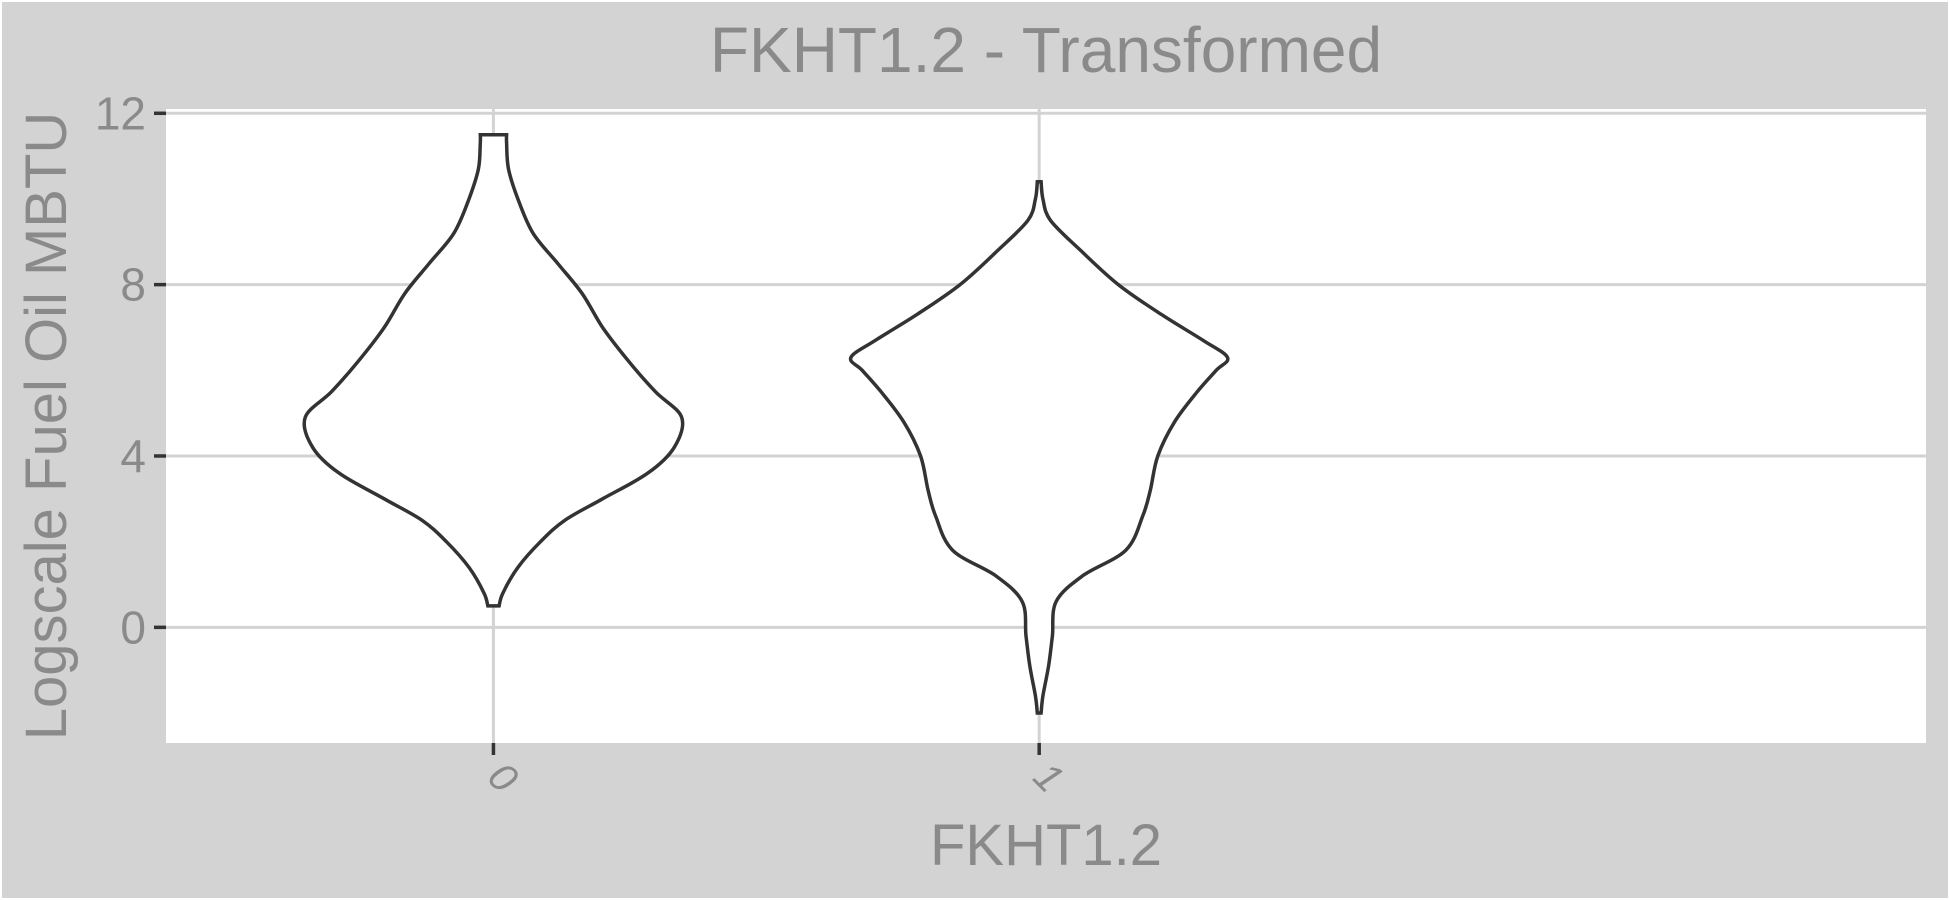 The image size is (1950, 900). Describe the element at coordinates (1046, 50) in the screenshot. I see `chart-title: FKHT1.2 - Transformed` at that location.